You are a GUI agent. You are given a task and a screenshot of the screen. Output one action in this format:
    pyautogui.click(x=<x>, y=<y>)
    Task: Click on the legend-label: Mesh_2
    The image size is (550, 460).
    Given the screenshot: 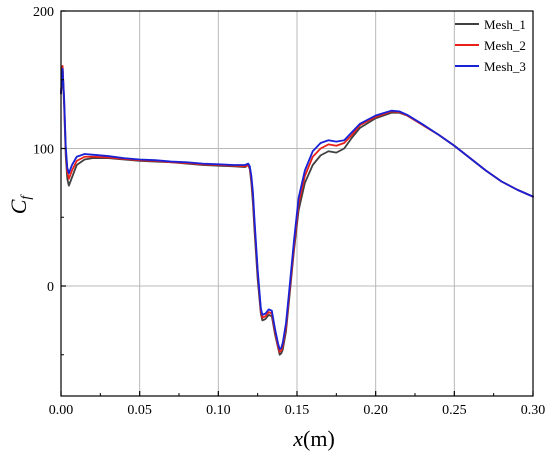 What is the action you would take?
    pyautogui.click(x=505, y=45)
    